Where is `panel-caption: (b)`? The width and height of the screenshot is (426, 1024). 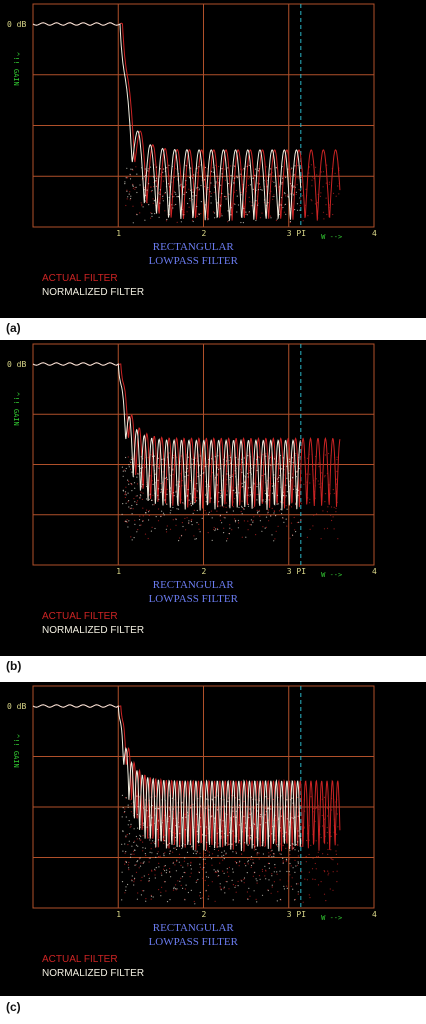
panel-caption: (b) is located at coordinates (13, 666).